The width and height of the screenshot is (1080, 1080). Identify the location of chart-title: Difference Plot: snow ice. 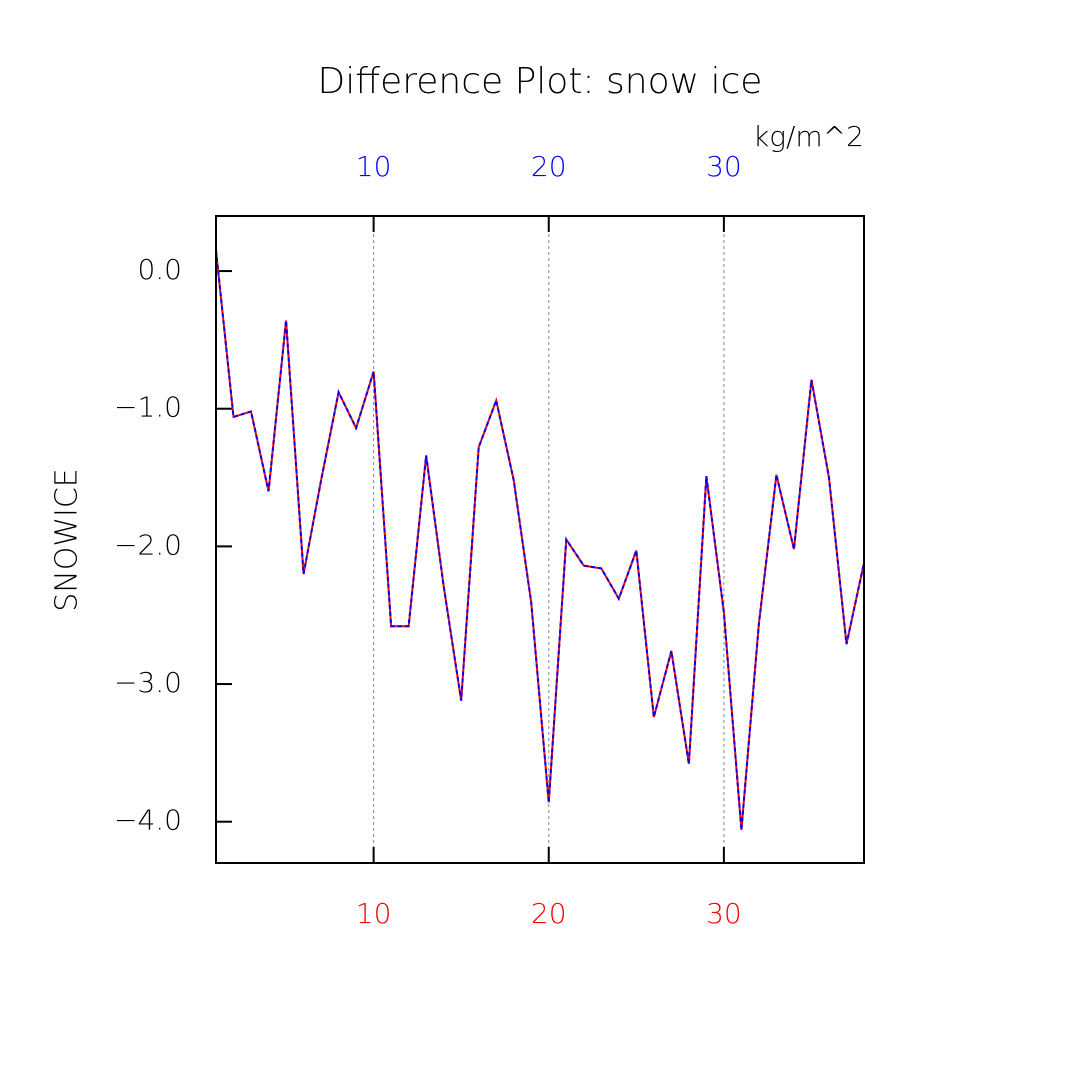
(540, 81).